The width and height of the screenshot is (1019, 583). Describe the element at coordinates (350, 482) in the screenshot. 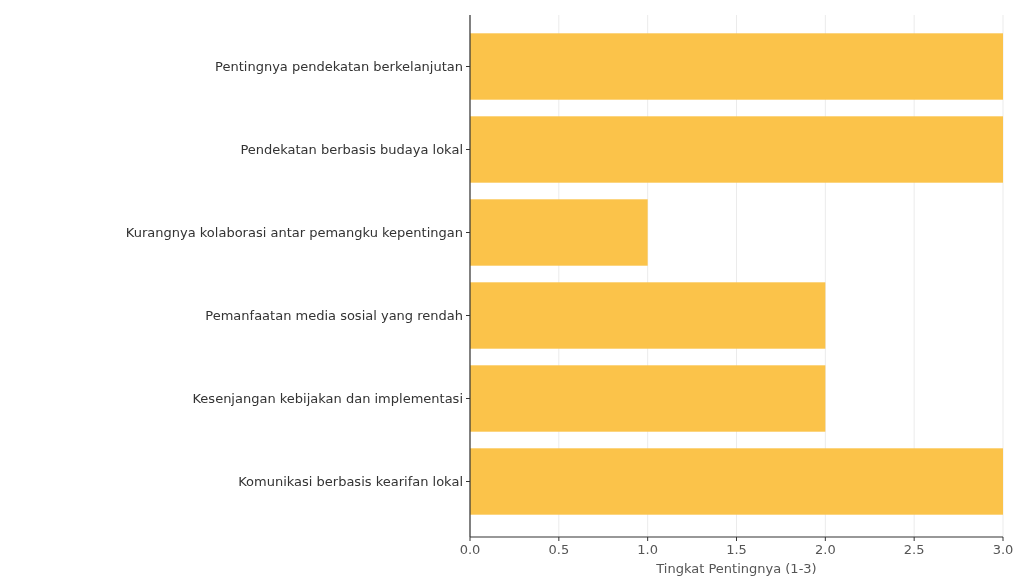

I see `y-tick-label: Komunikasi berbasis kearifan lokal` at that location.